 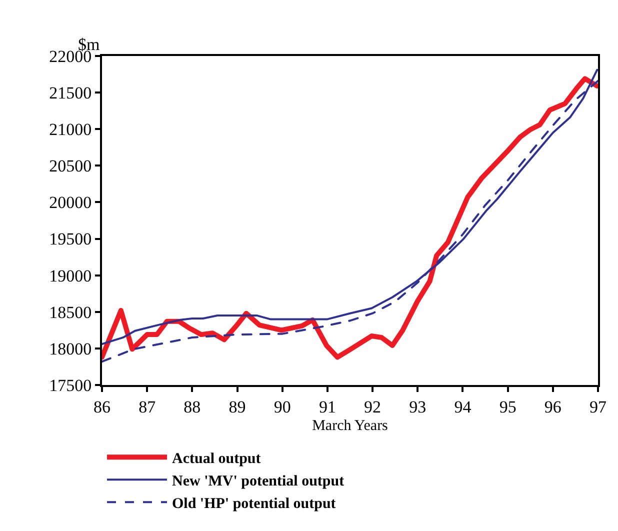 I want to click on y-tick-label: 21000, so click(x=70, y=130).